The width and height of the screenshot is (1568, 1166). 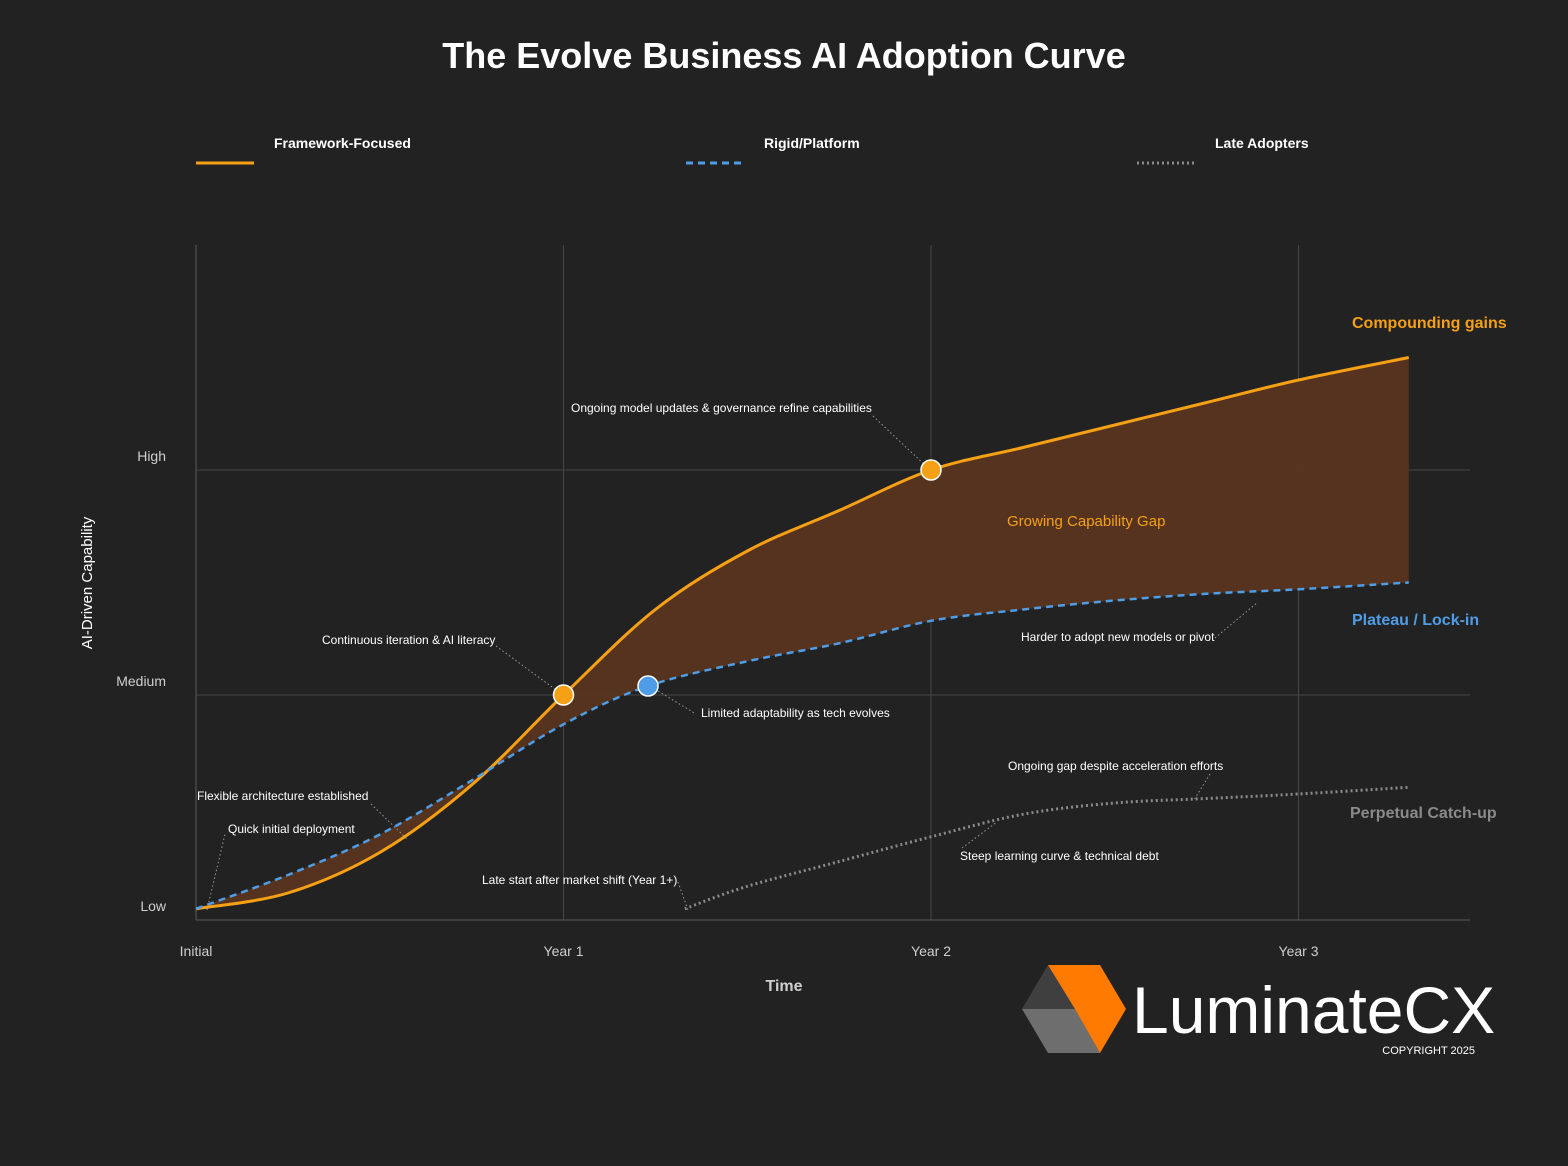 I want to click on x-tick-initial: Initial, so click(x=196, y=951).